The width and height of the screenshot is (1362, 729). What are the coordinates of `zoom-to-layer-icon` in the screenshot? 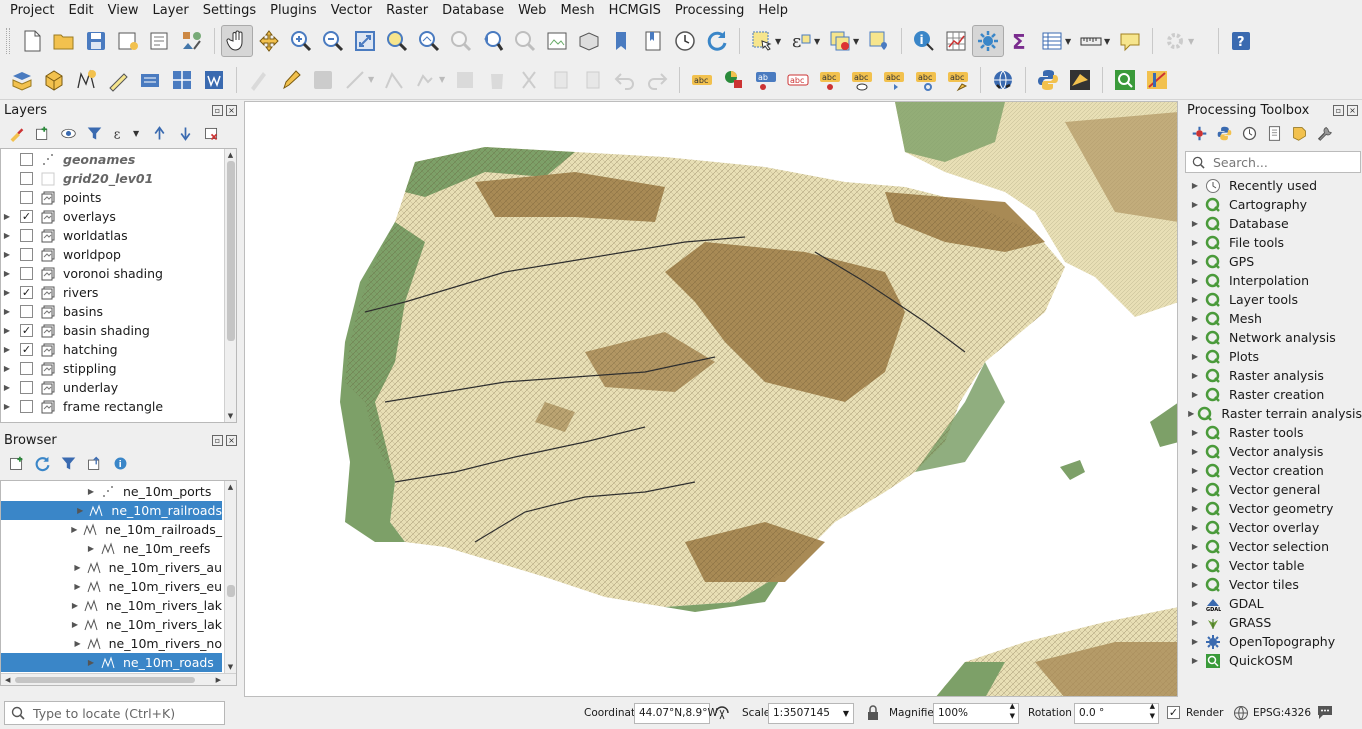 It's located at (429, 41).